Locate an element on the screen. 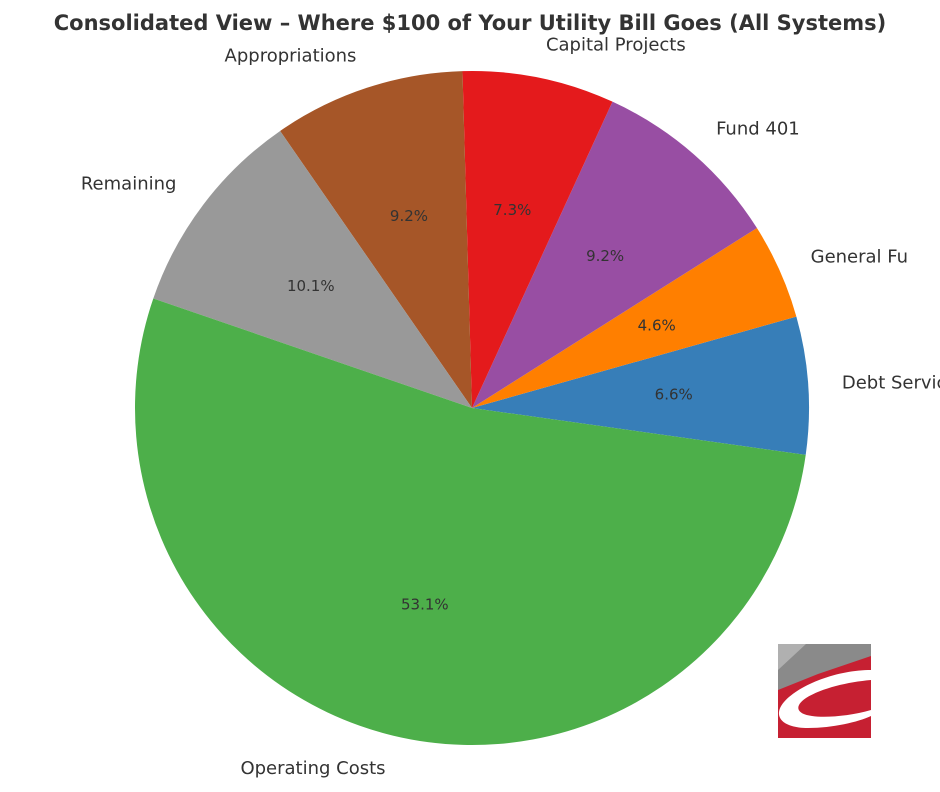 Image resolution: width=940 pixels, height=792 pixels. category-label: Operating Costs is located at coordinates (312, 768).